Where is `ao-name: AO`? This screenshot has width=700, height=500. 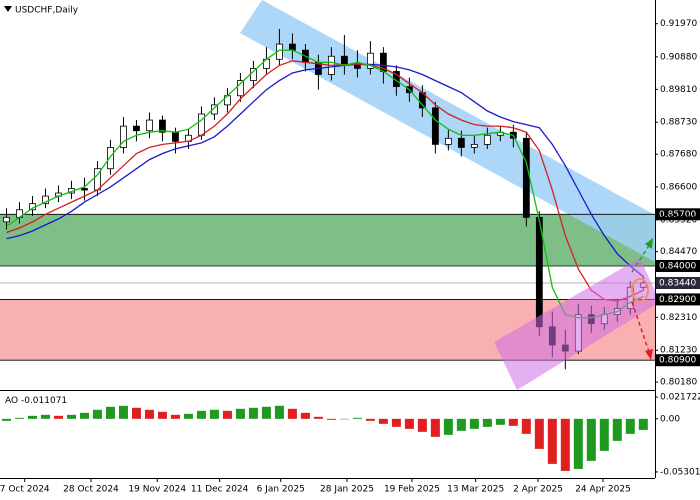 ao-name: AO is located at coordinates (11, 401).